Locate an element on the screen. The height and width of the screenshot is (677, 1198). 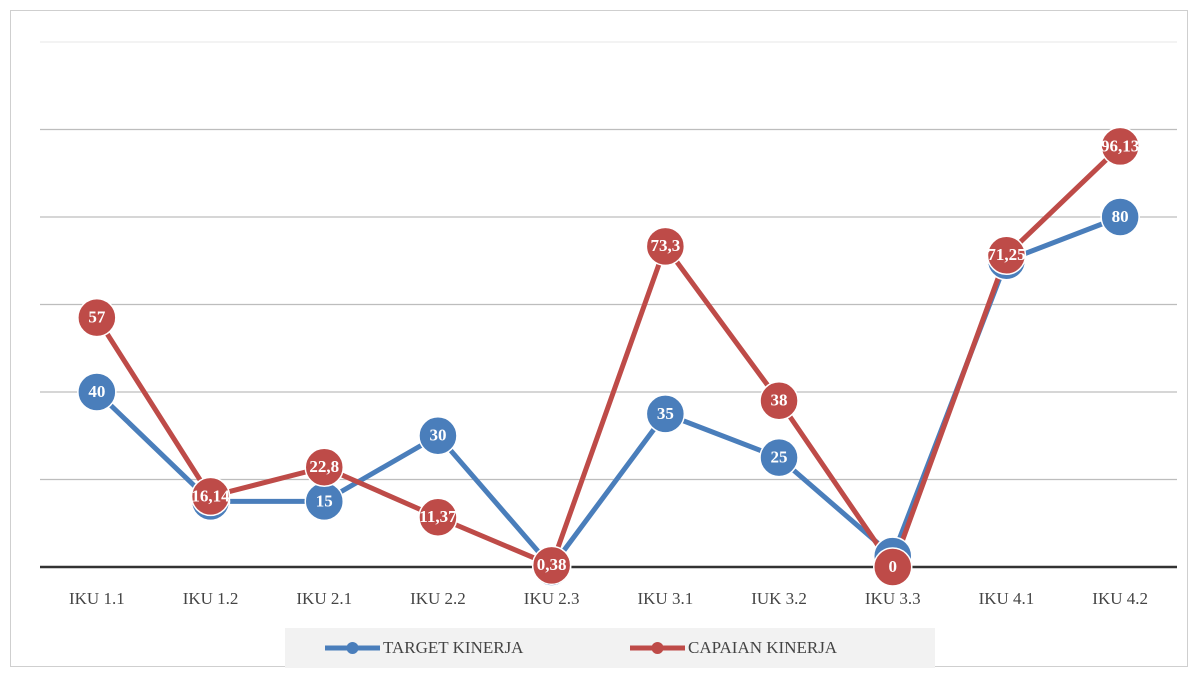
x-tick-label: IKU 2.2 is located at coordinates (438, 598).